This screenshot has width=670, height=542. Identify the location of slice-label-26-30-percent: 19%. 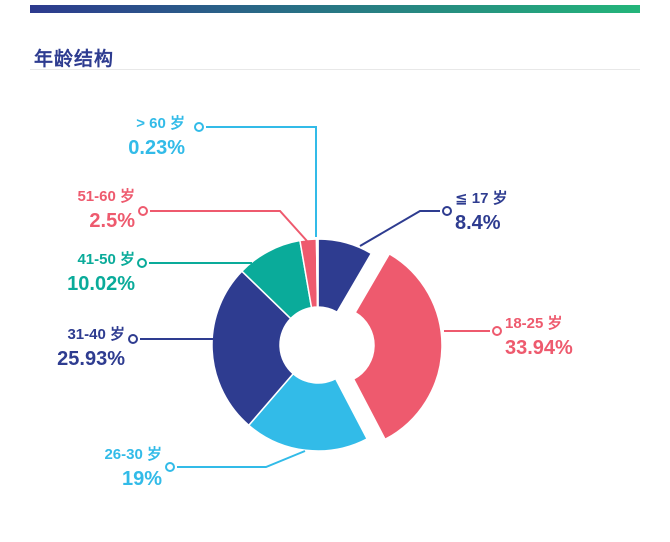
(141, 479).